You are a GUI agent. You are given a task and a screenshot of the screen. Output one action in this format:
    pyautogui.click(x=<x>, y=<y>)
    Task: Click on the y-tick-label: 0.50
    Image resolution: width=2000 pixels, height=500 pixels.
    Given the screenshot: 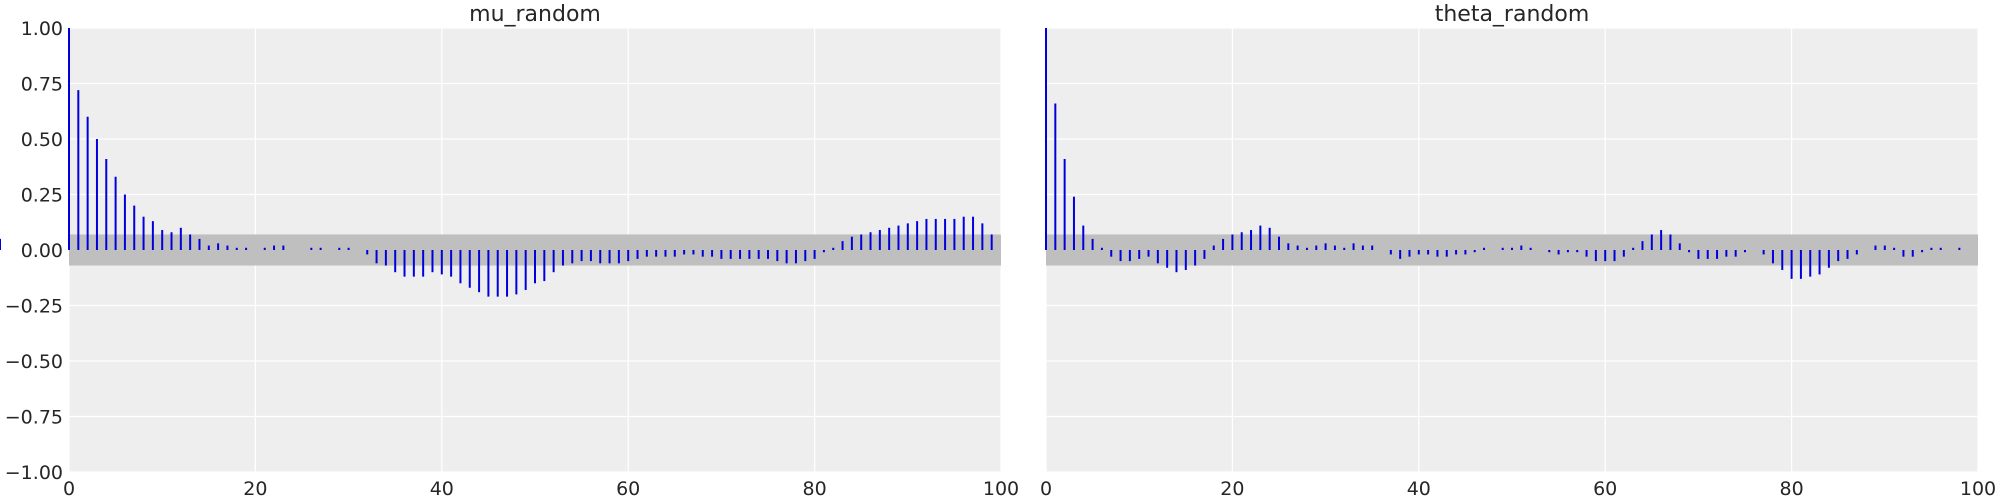 What is the action you would take?
    pyautogui.click(x=42, y=140)
    